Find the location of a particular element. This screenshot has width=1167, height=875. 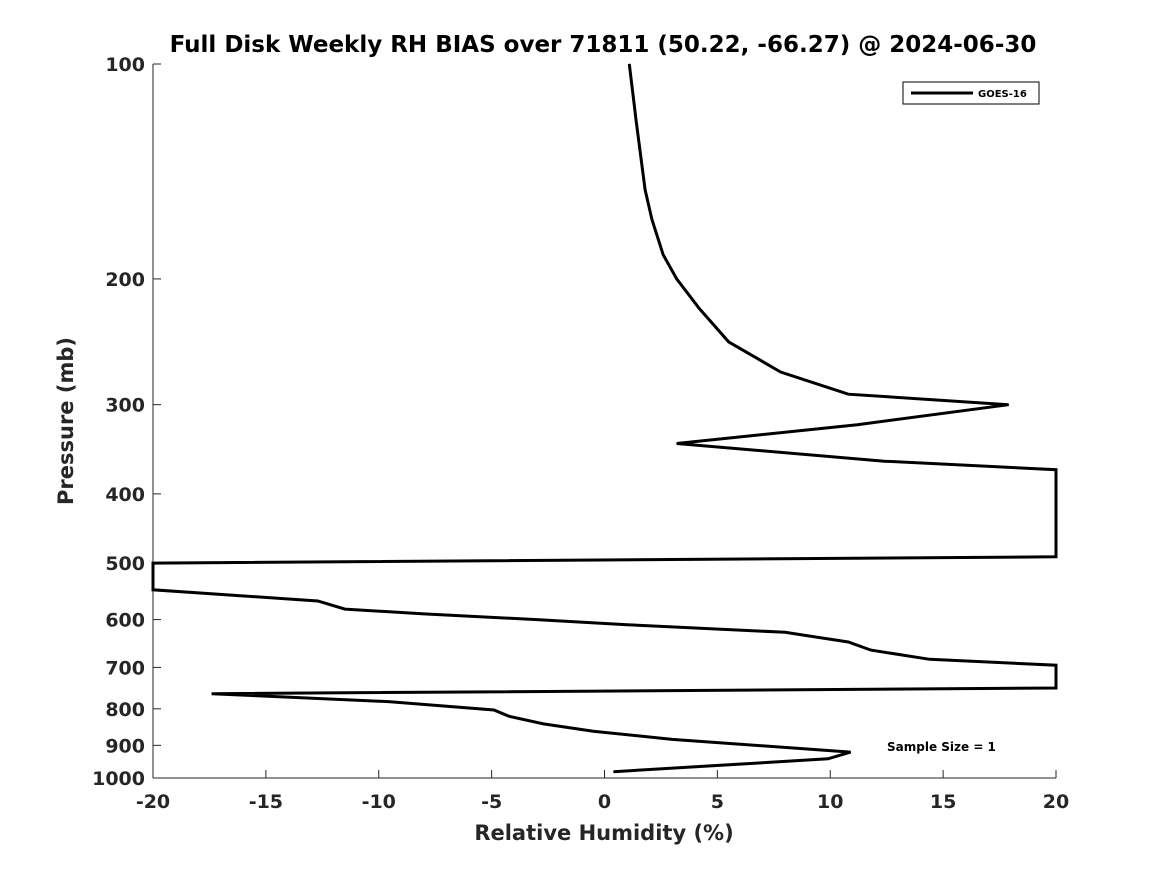

x-tick-label: 10 is located at coordinates (830, 802).